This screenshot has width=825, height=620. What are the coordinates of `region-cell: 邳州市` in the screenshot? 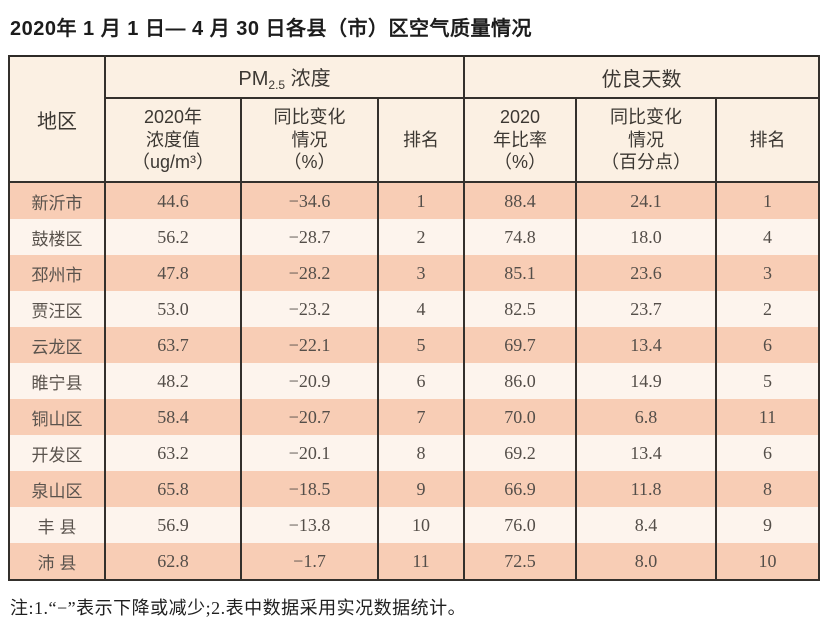 It's located at (57, 273).